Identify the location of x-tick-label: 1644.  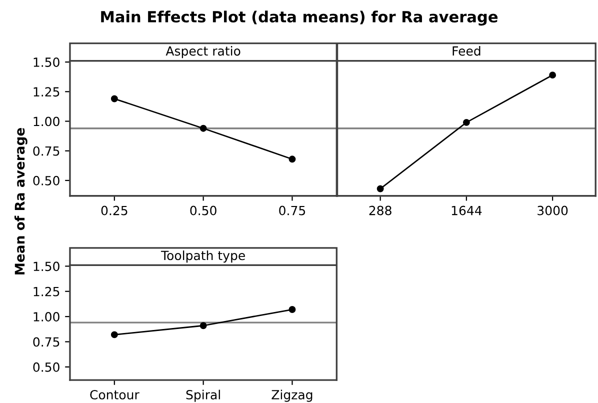
(467, 211).